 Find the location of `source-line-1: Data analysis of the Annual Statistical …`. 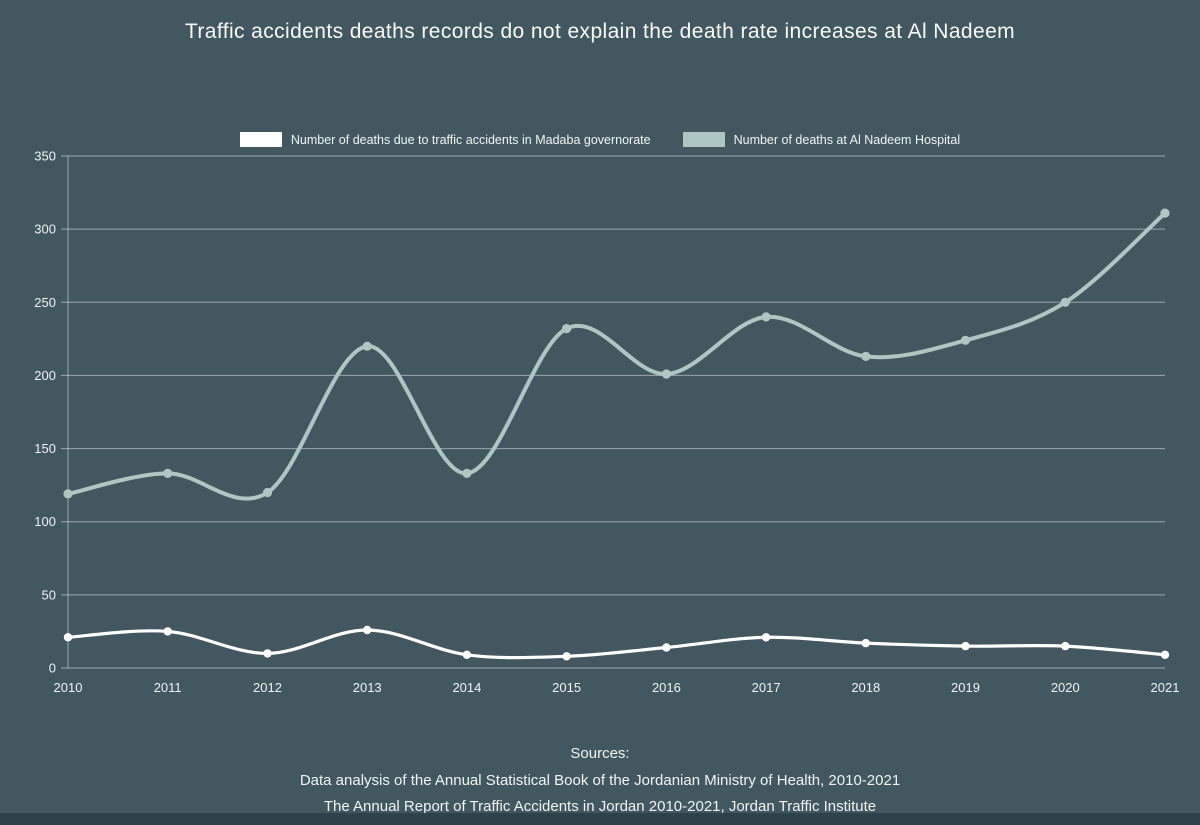

source-line-1: Data analysis of the Annual Statistical … is located at coordinates (600, 780).